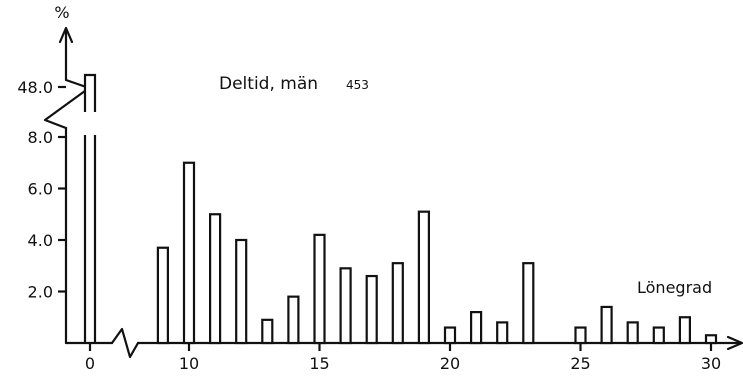  Describe the element at coordinates (357, 85) in the screenshot. I see `sample-count: 453` at that location.